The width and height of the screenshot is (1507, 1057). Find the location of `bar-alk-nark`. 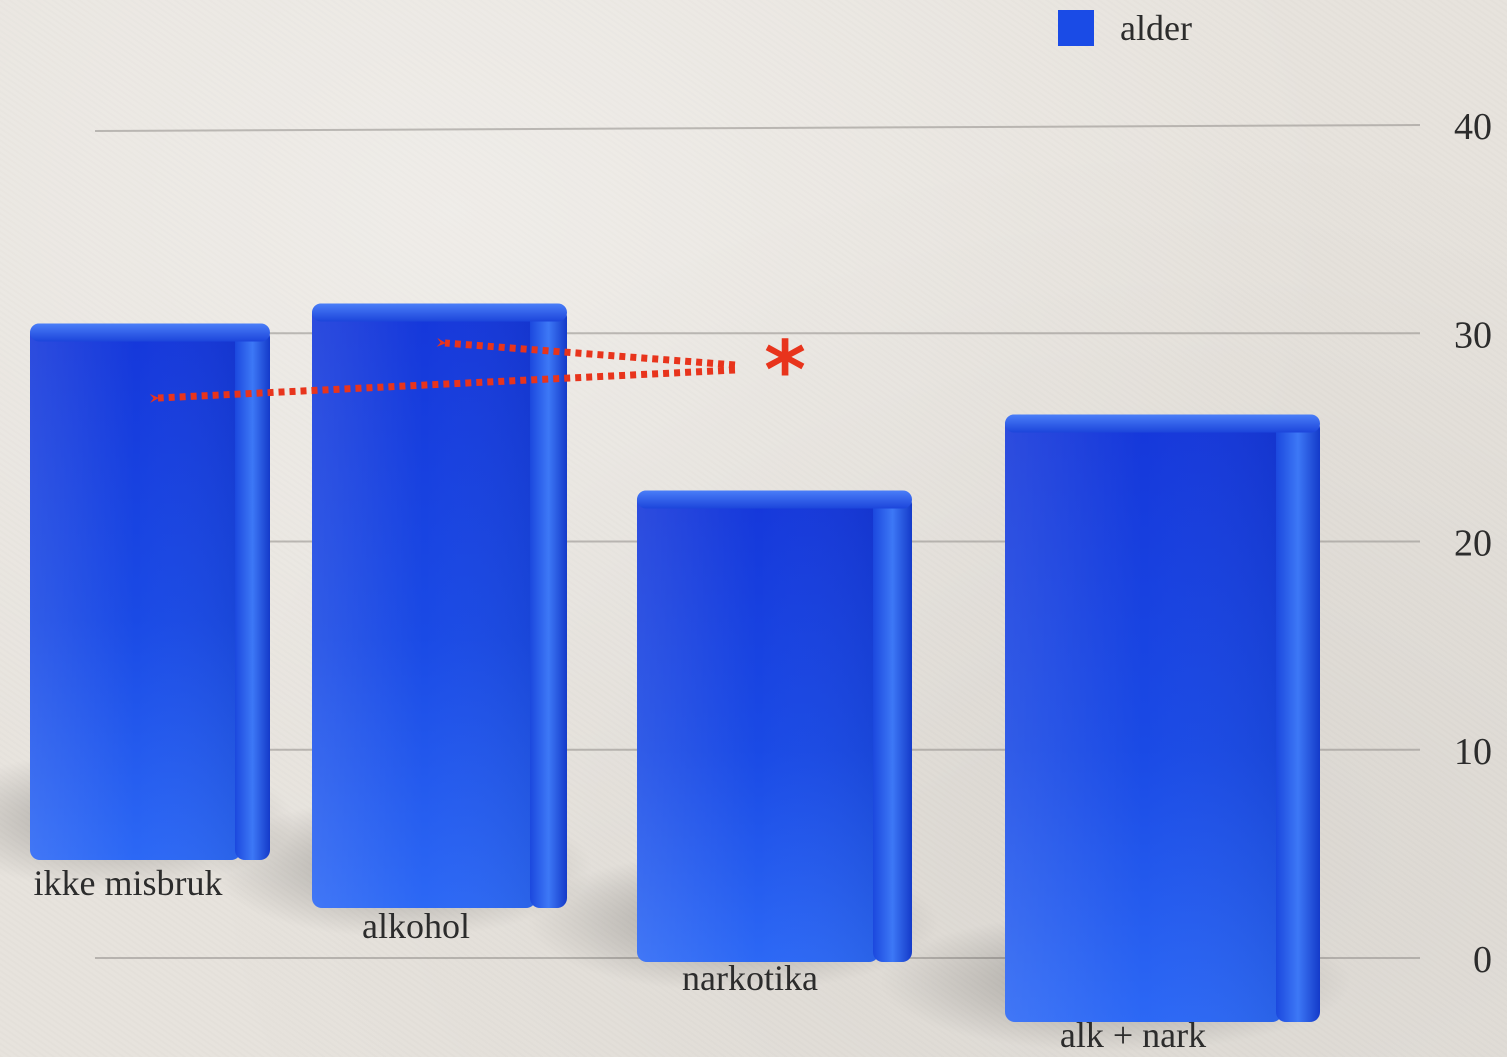

bar-alk-nark is located at coordinates (1162, 718).